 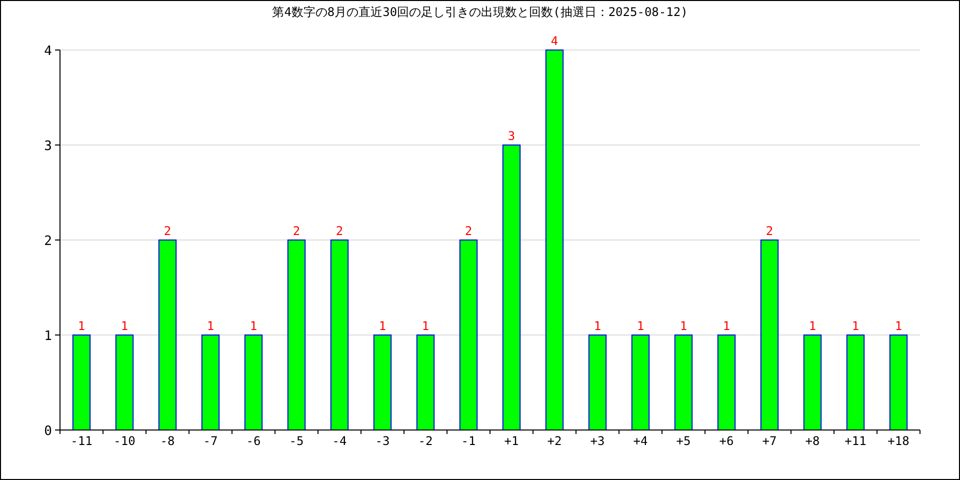 What do you see at coordinates (48, 51) in the screenshot?
I see `y-tick-label: 4` at bounding box center [48, 51].